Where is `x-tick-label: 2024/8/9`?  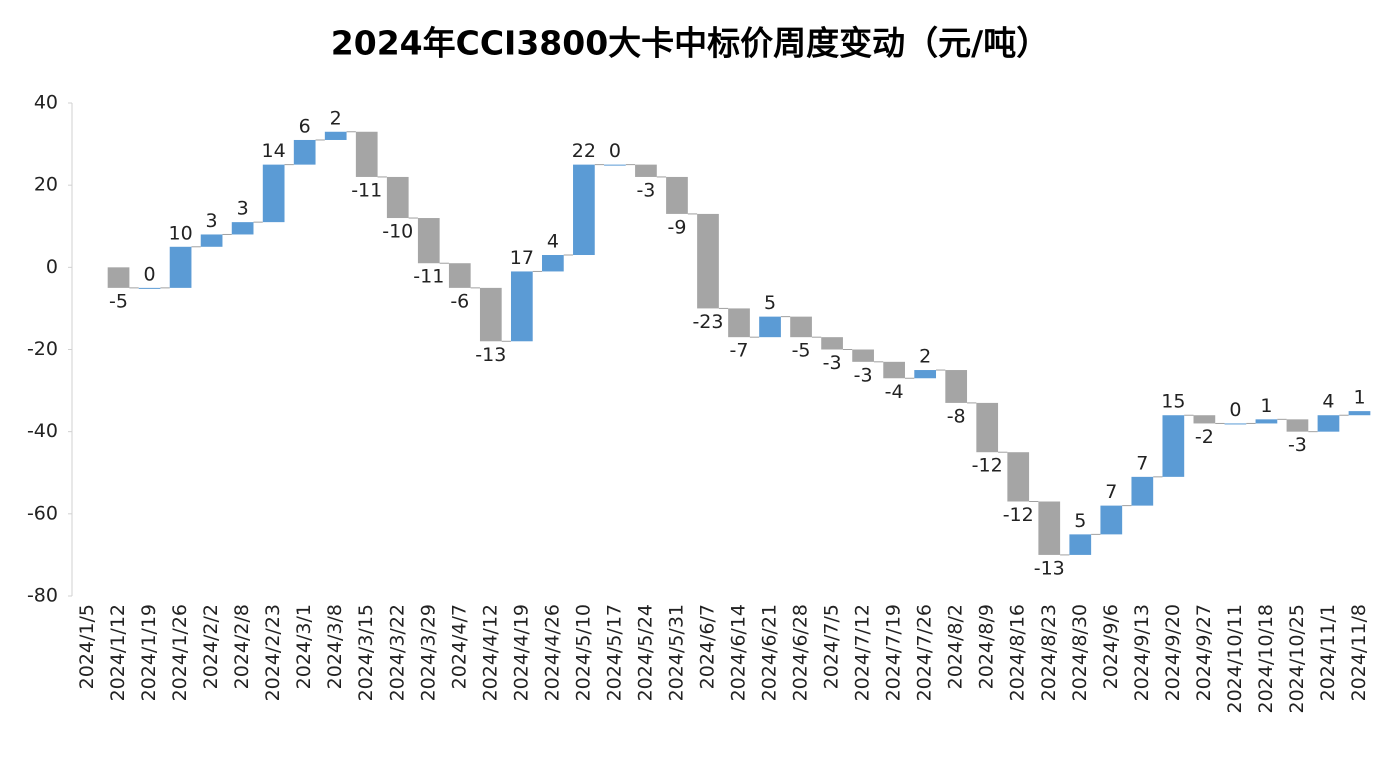 x-tick-label: 2024/8/9 is located at coordinates (987, 646).